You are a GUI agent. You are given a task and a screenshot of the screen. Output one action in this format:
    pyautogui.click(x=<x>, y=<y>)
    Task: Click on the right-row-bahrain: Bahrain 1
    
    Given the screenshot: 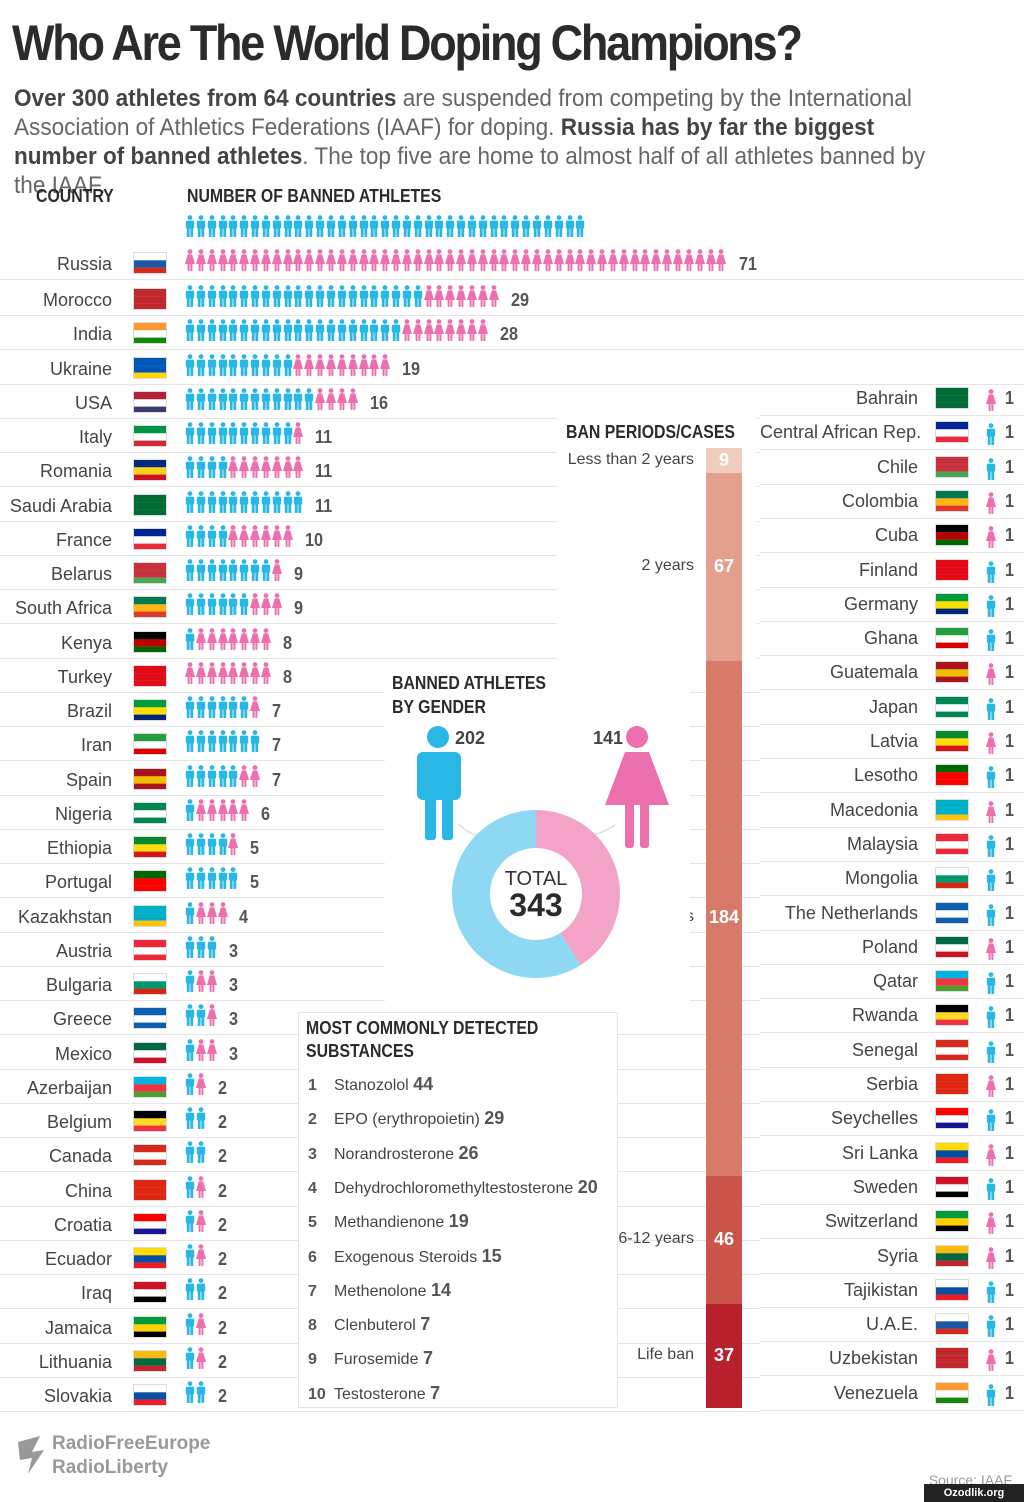 What is the action you would take?
    pyautogui.click(x=892, y=399)
    